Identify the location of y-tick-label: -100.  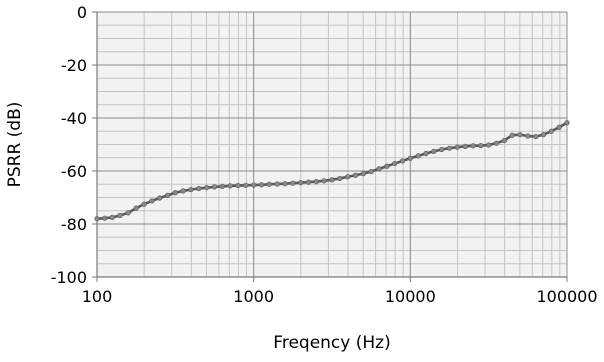
(69, 277).